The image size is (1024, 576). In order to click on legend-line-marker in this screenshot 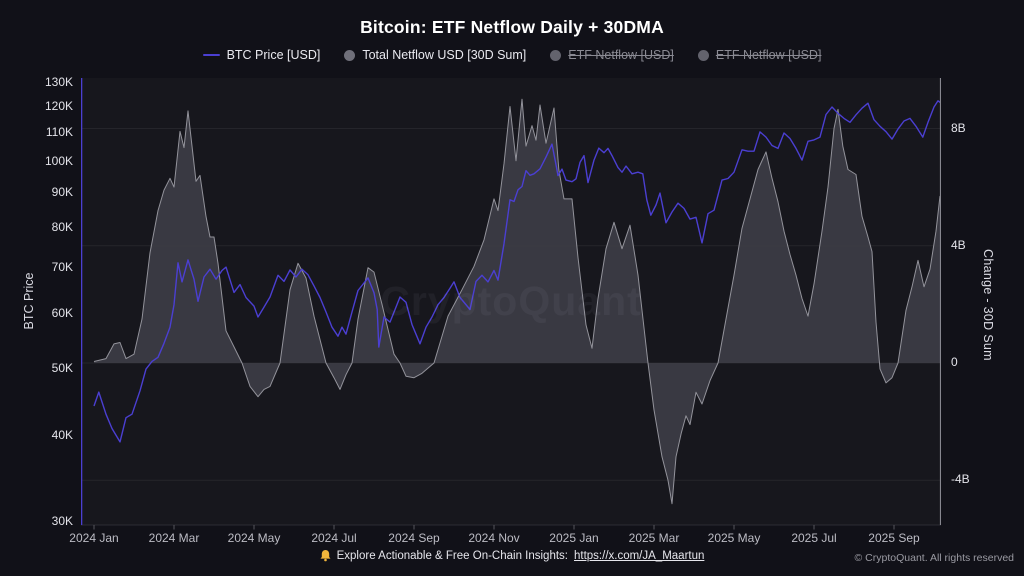, I will do `click(211, 55)`.